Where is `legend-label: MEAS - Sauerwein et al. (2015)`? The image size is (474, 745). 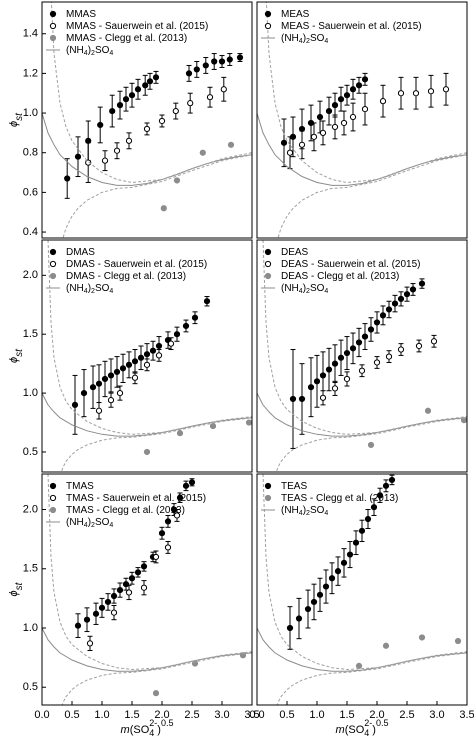 legend-label: MEAS - Sauerwein et al. (2015) is located at coordinates (351, 26).